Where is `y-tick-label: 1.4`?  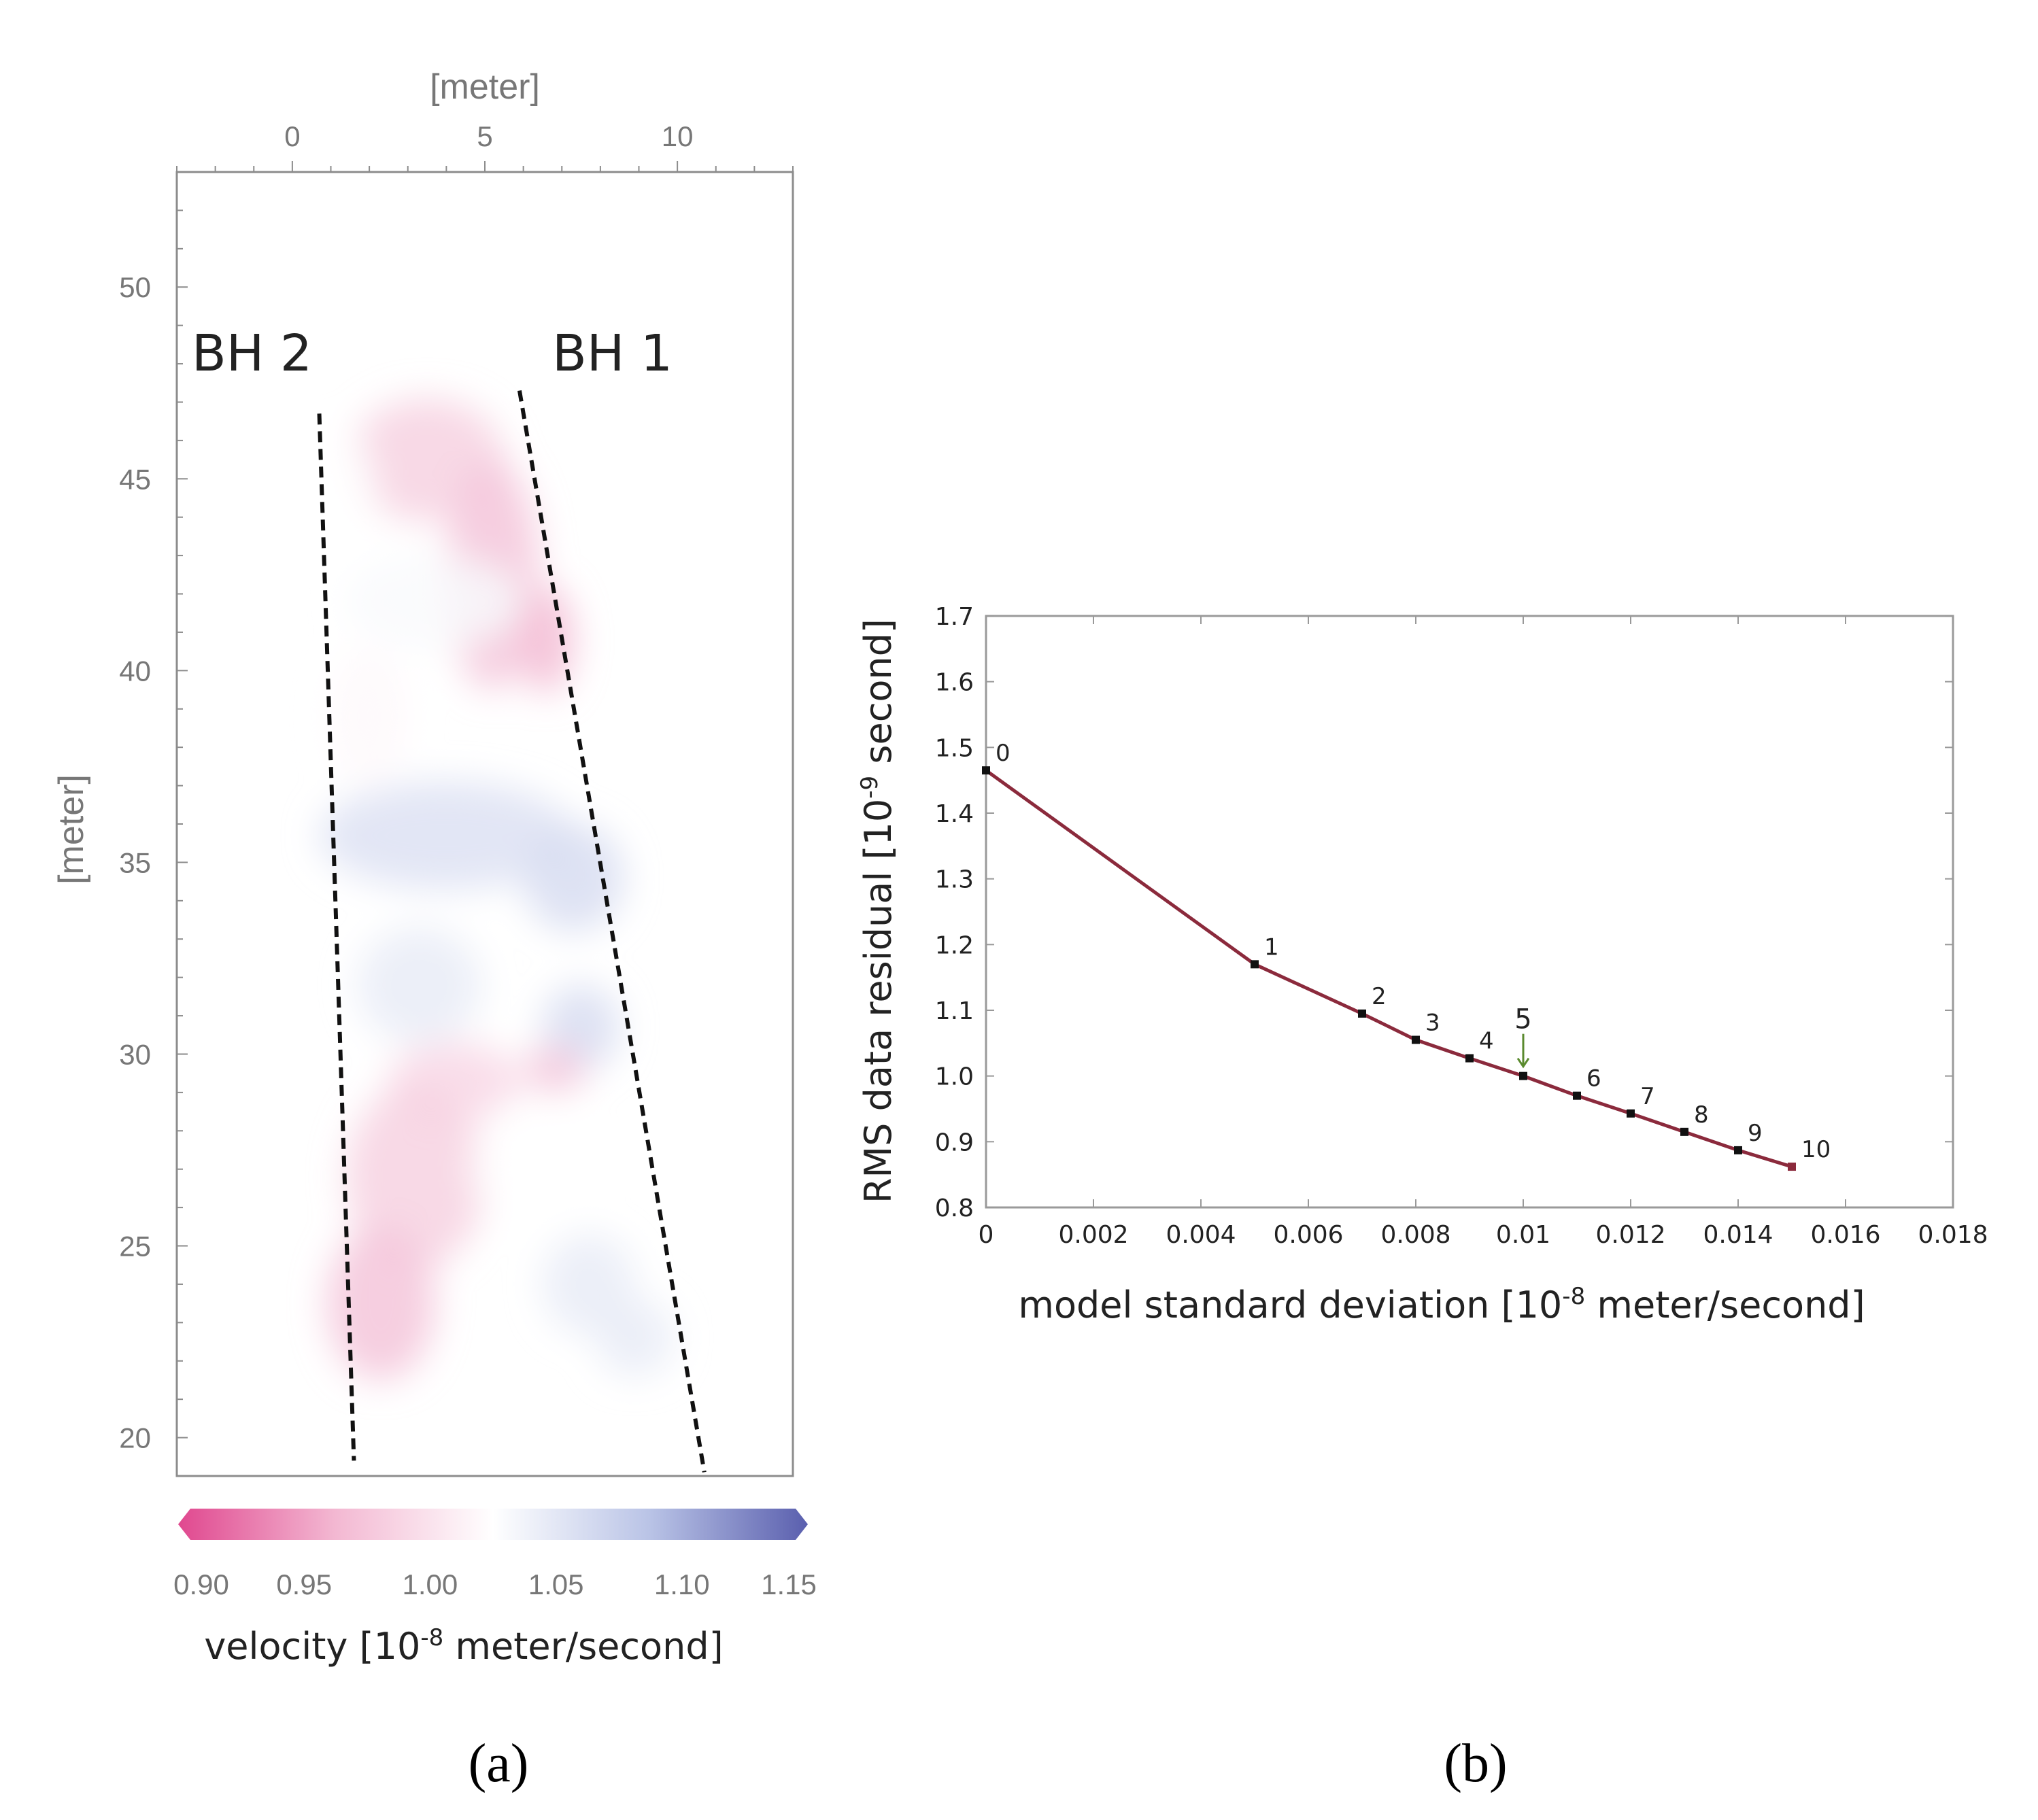 y-tick-label: 1.4 is located at coordinates (954, 814).